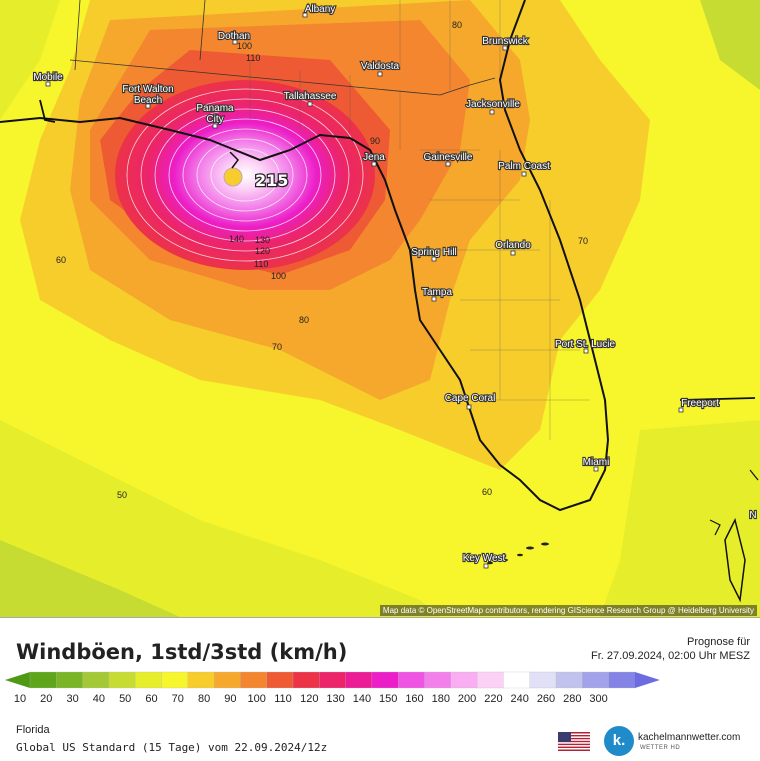 The height and width of the screenshot is (761, 760). Describe the element at coordinates (520, 699) in the screenshot. I see `scale-tick-label: 240` at that location.